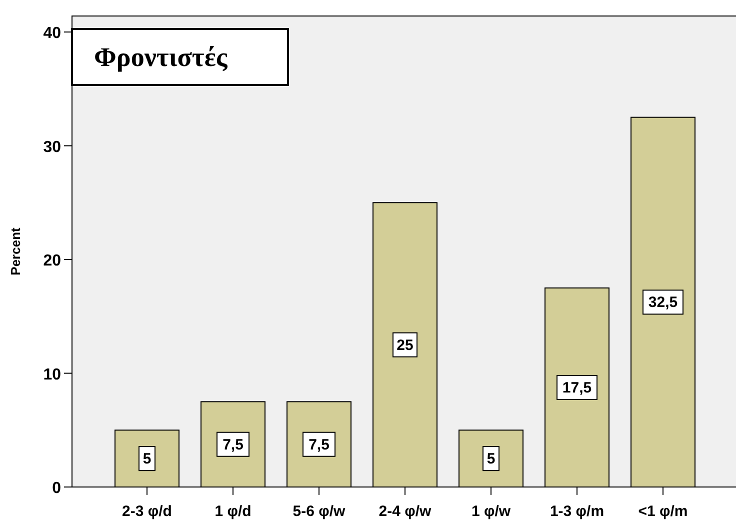 The height and width of the screenshot is (522, 736). What do you see at coordinates (577, 387) in the screenshot?
I see `data-label: 17,5` at bounding box center [577, 387].